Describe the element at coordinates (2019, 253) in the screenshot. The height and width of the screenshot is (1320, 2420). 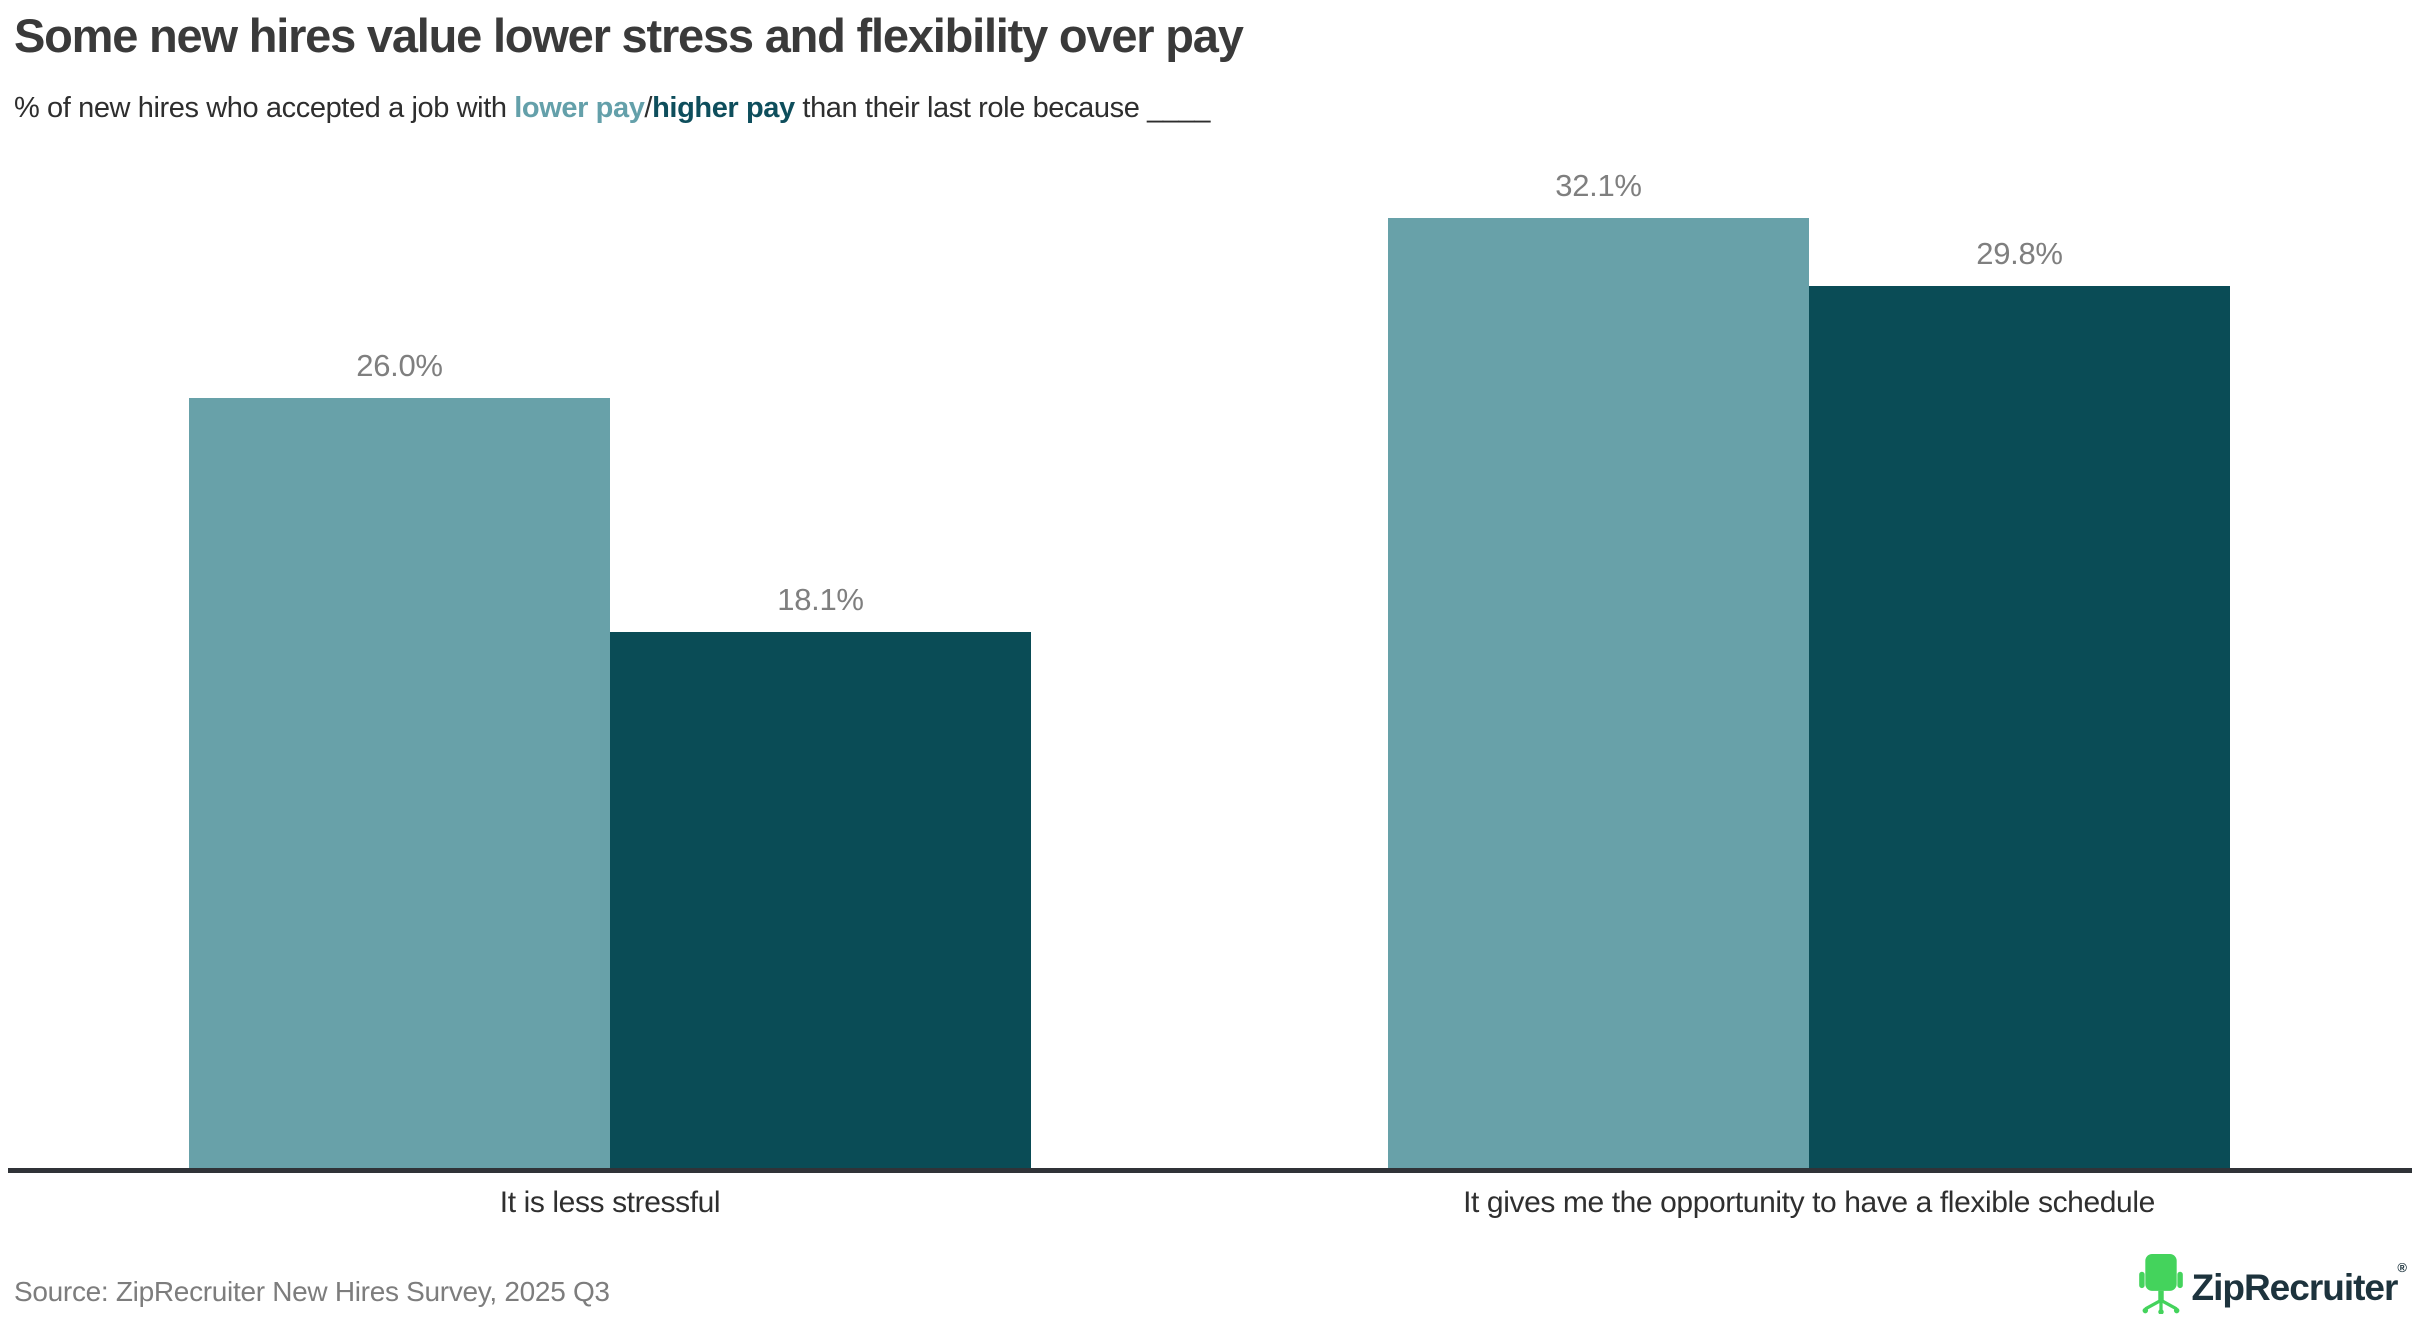
I see `bar-value-label: 29.8%` at that location.